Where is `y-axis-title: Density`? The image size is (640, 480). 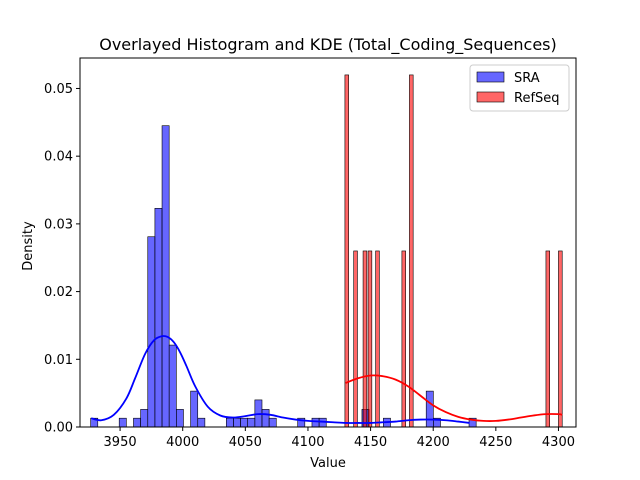 y-axis-title: Density is located at coordinates (28, 246).